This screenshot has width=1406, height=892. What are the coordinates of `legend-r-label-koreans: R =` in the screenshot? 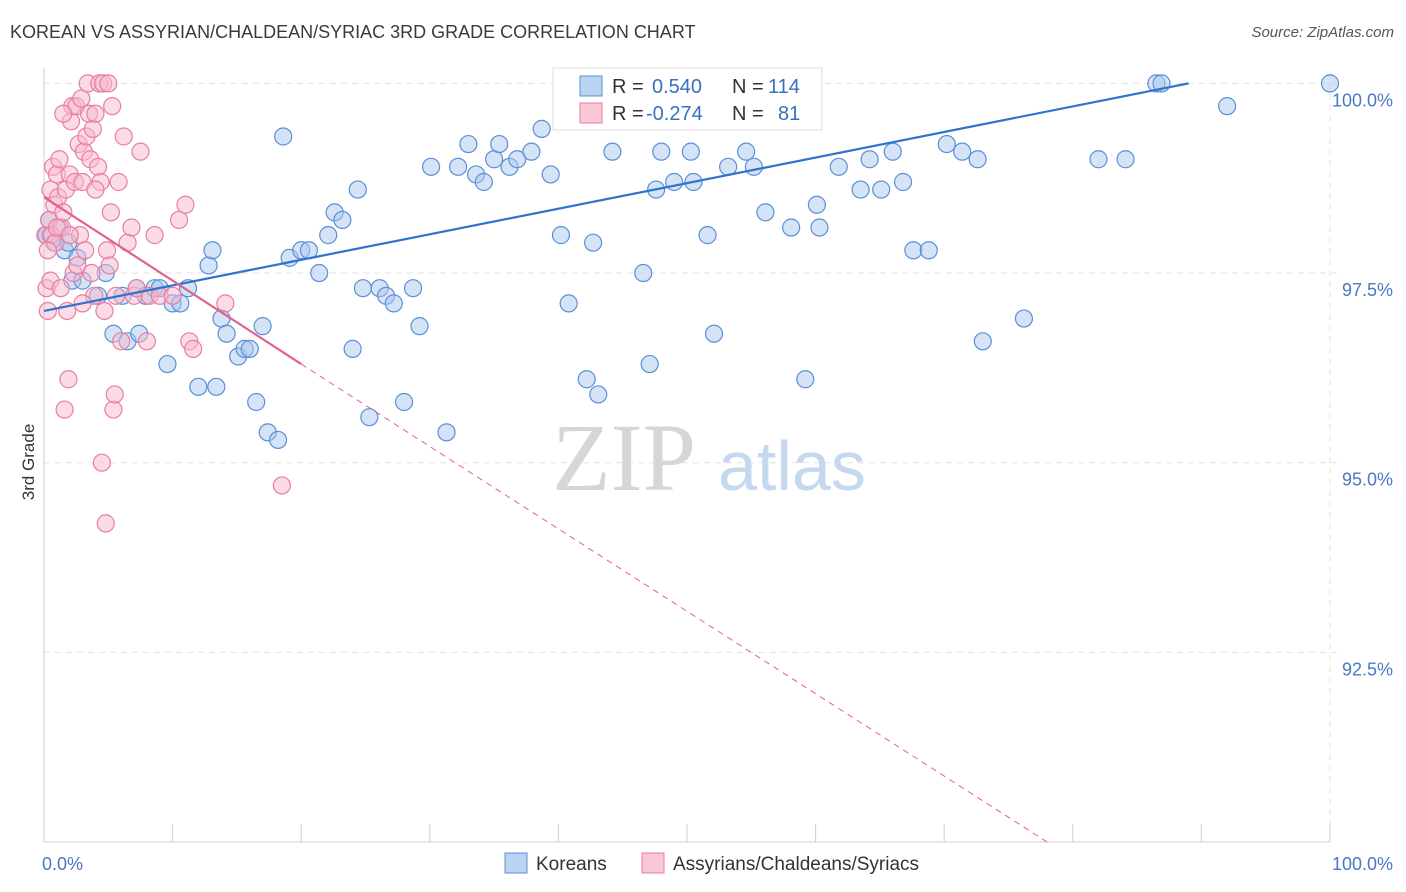 It's located at (628, 87).